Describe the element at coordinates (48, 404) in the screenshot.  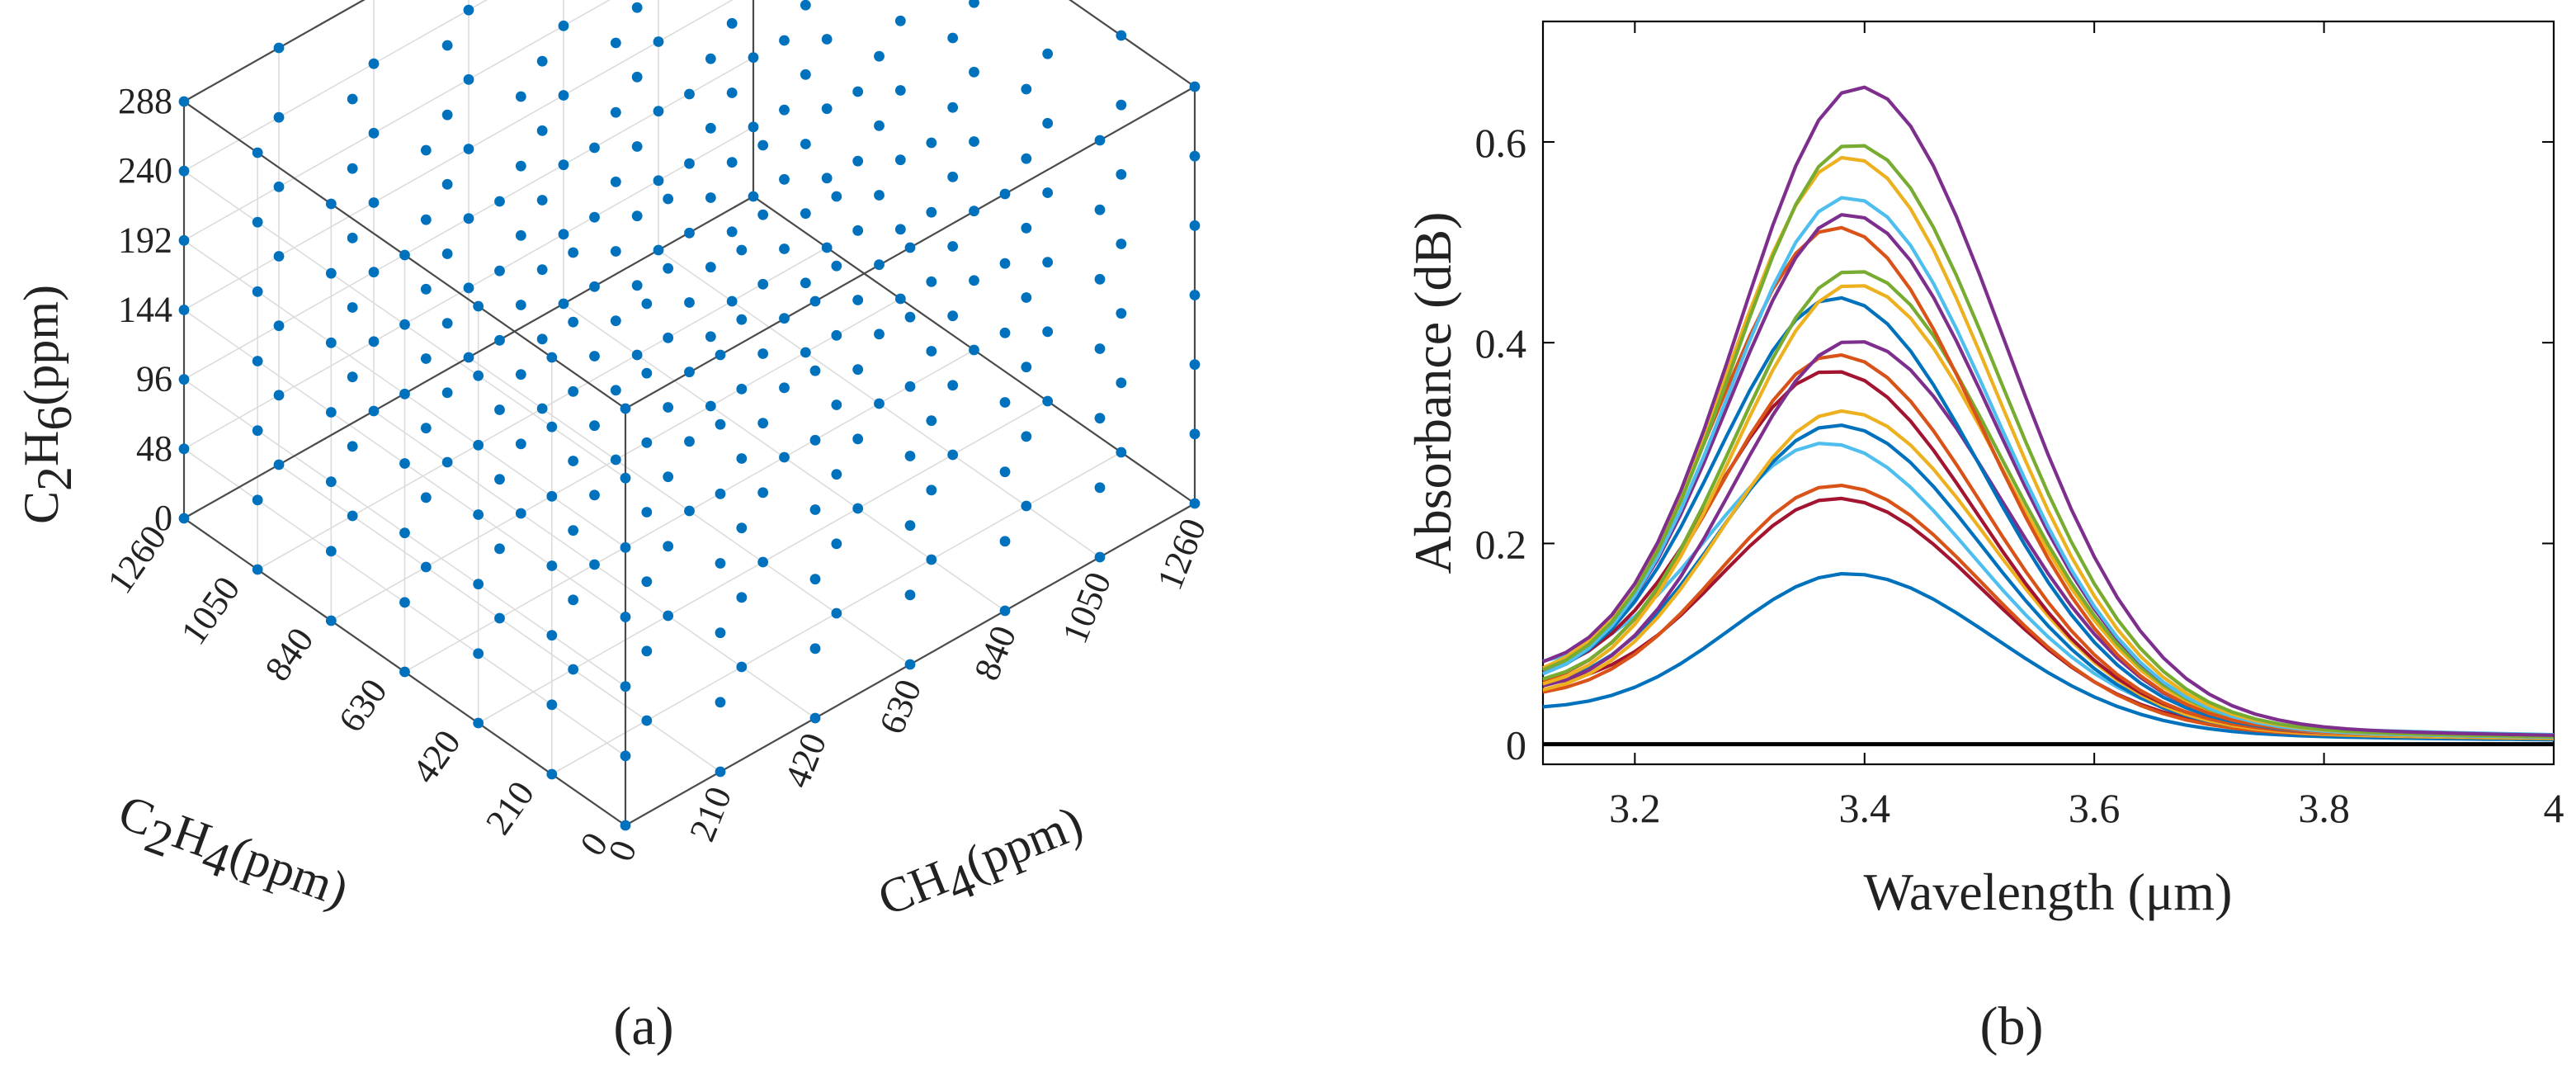
I see `a-z-axis-label: C2H6(ppm)` at that location.